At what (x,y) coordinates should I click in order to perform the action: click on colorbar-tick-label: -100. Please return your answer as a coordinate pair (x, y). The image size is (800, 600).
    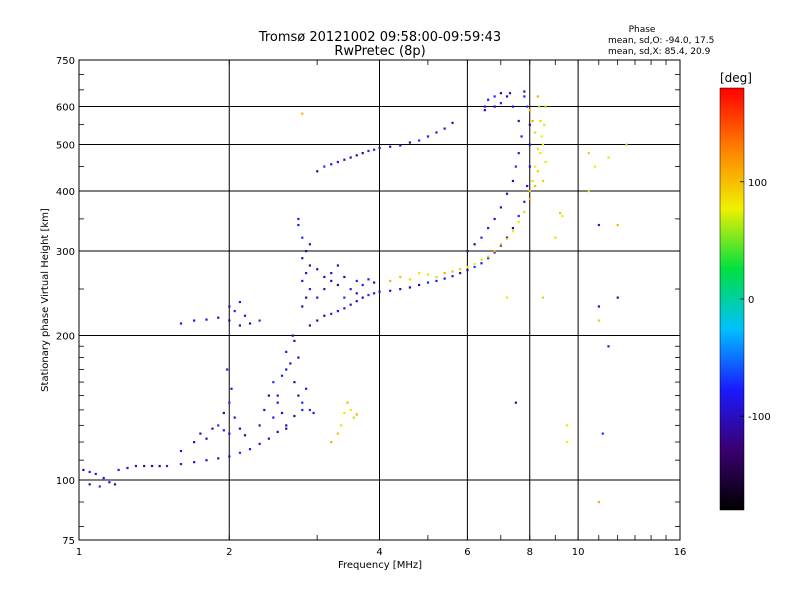
    Looking at the image, I should click on (759, 417).